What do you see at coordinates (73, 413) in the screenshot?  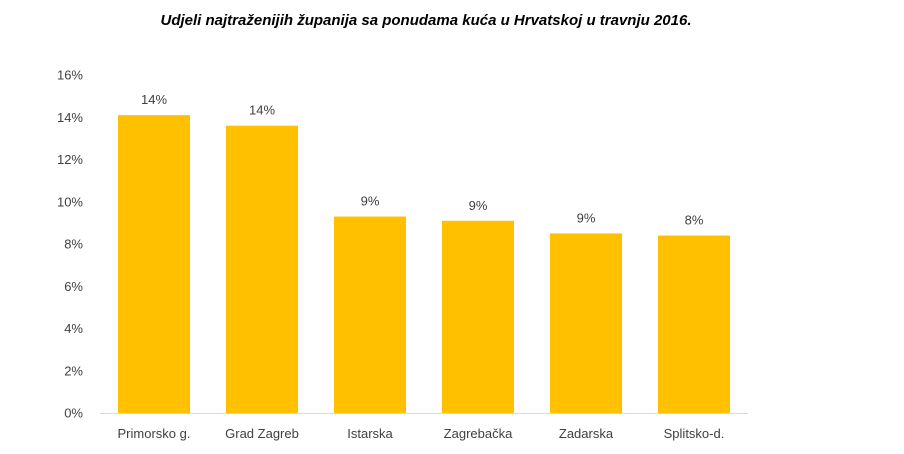 I see `y-tick-label: 0%` at bounding box center [73, 413].